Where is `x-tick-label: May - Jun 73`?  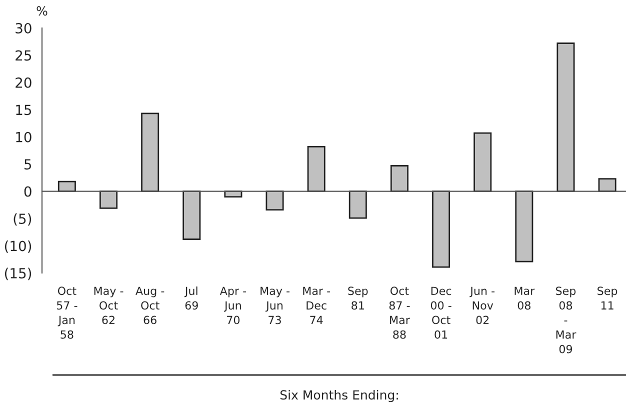
x-tick-label: May - Jun 73 is located at coordinates (275, 305).